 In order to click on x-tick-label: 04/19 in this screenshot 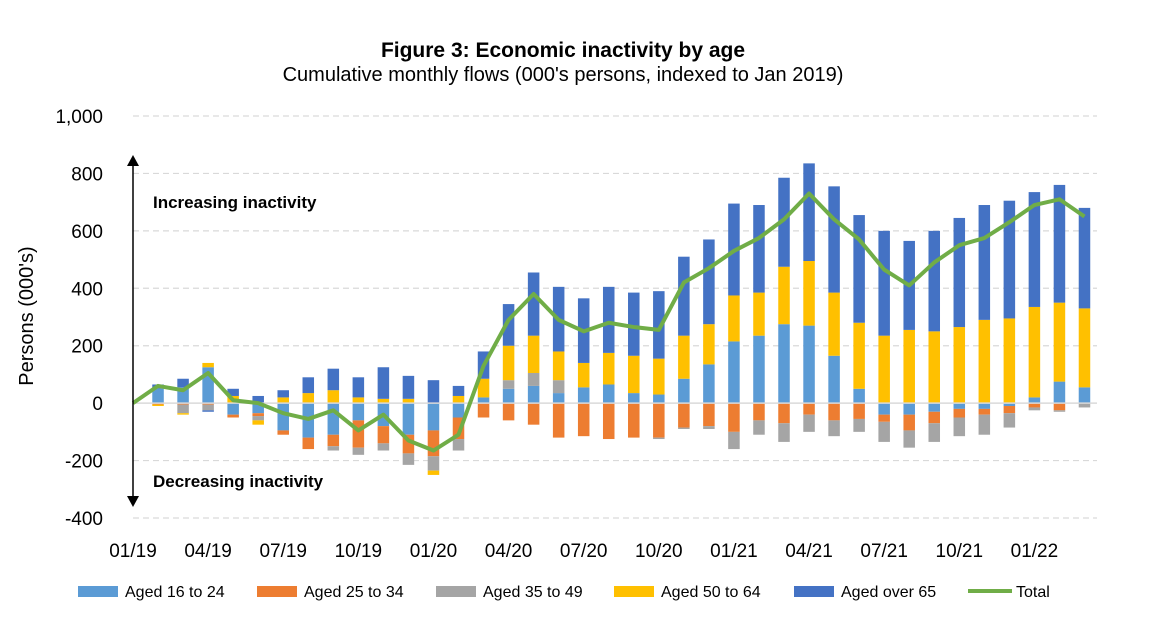, I will do `click(208, 551)`.